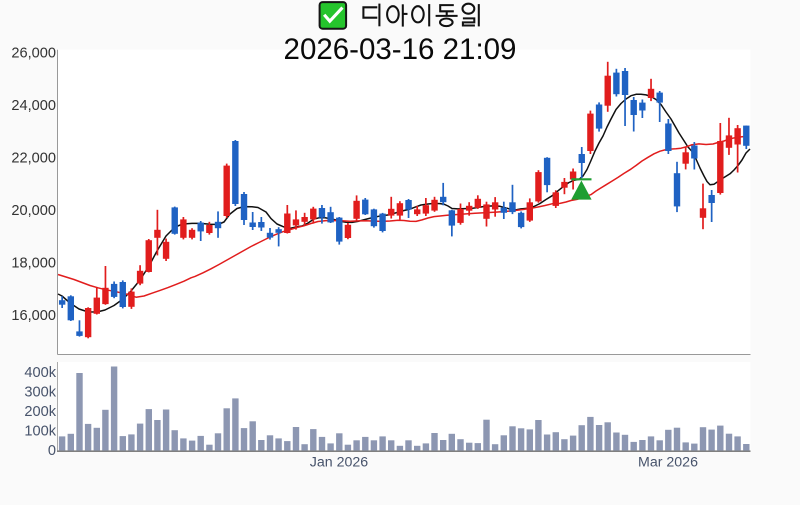 This screenshot has height=505, width=800. Describe the element at coordinates (40, 392) in the screenshot. I see `svg-text: 300k` at that location.